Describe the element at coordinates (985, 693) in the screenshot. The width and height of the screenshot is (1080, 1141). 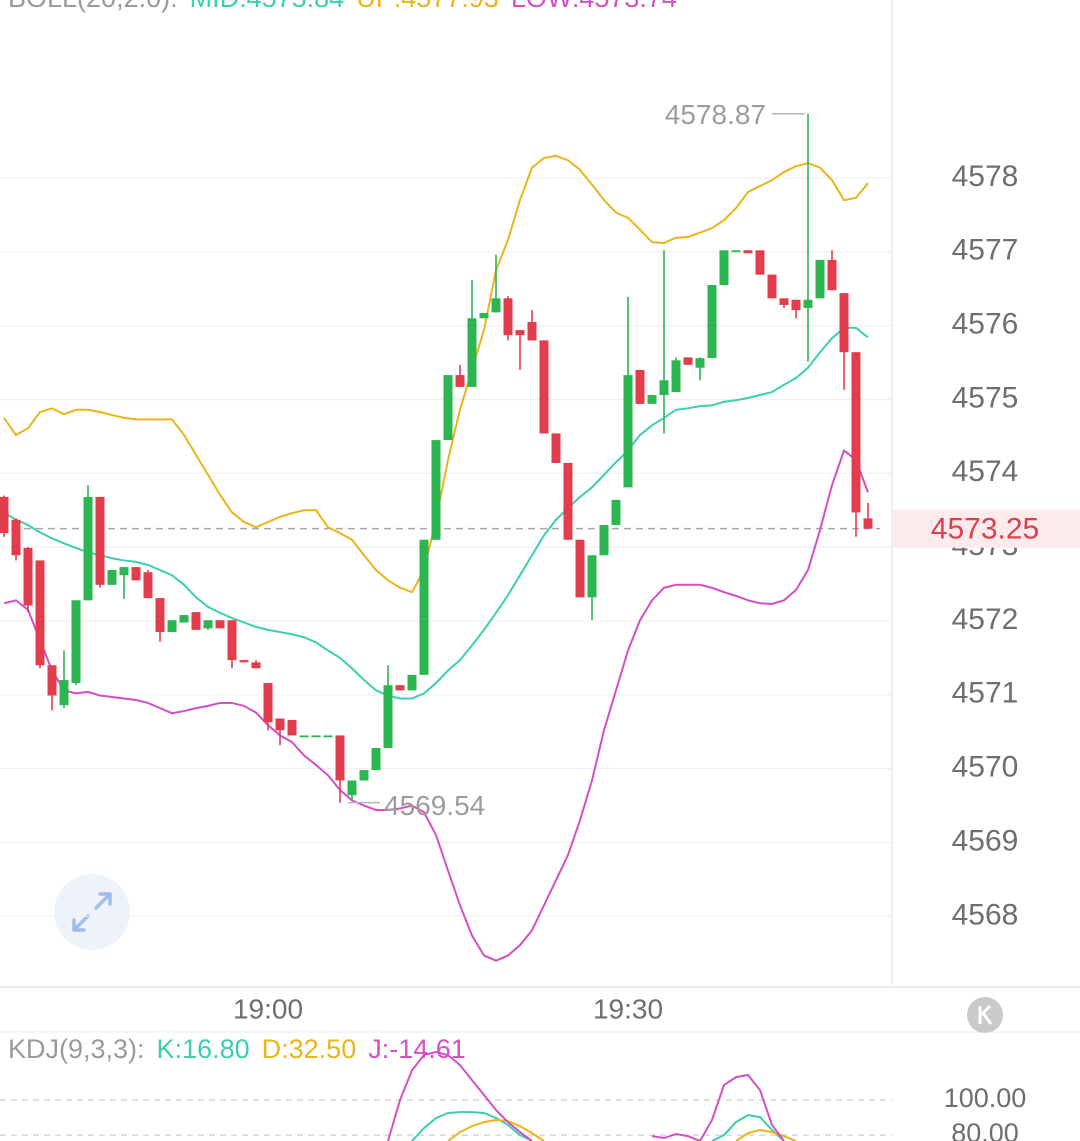
I see `y-tick-label: 4571` at that location.